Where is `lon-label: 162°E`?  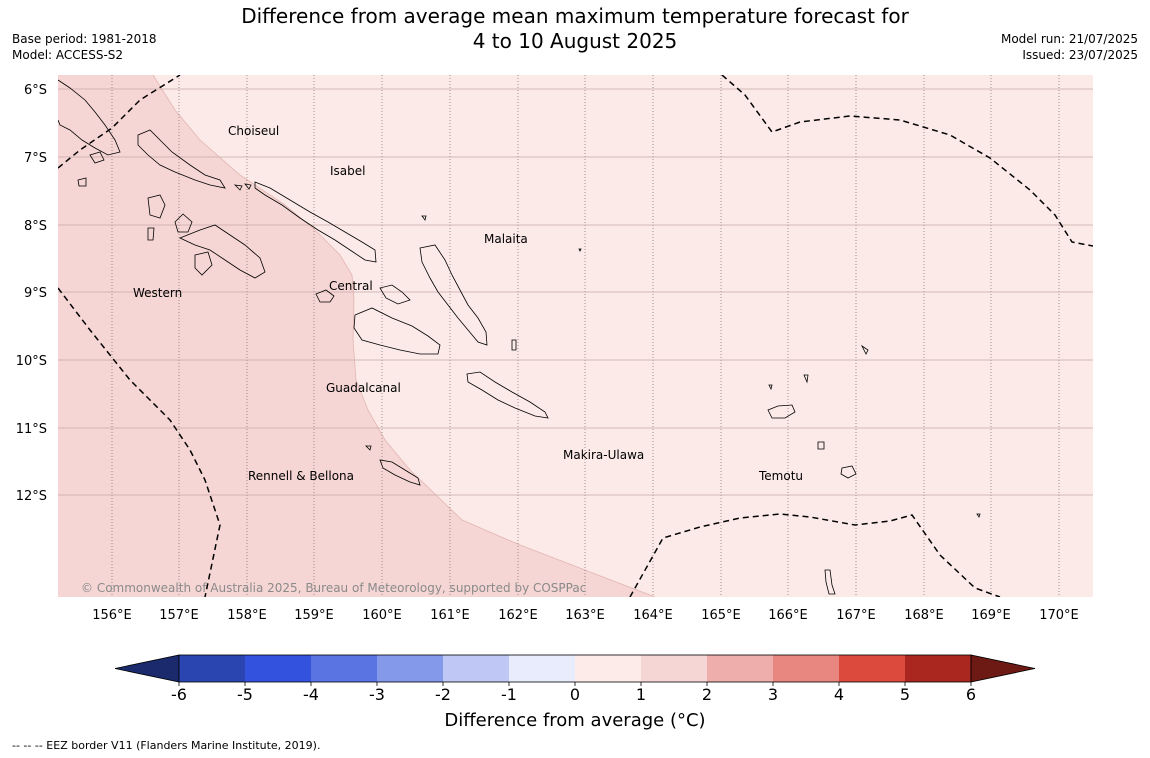
lon-label: 162°E is located at coordinates (518, 615).